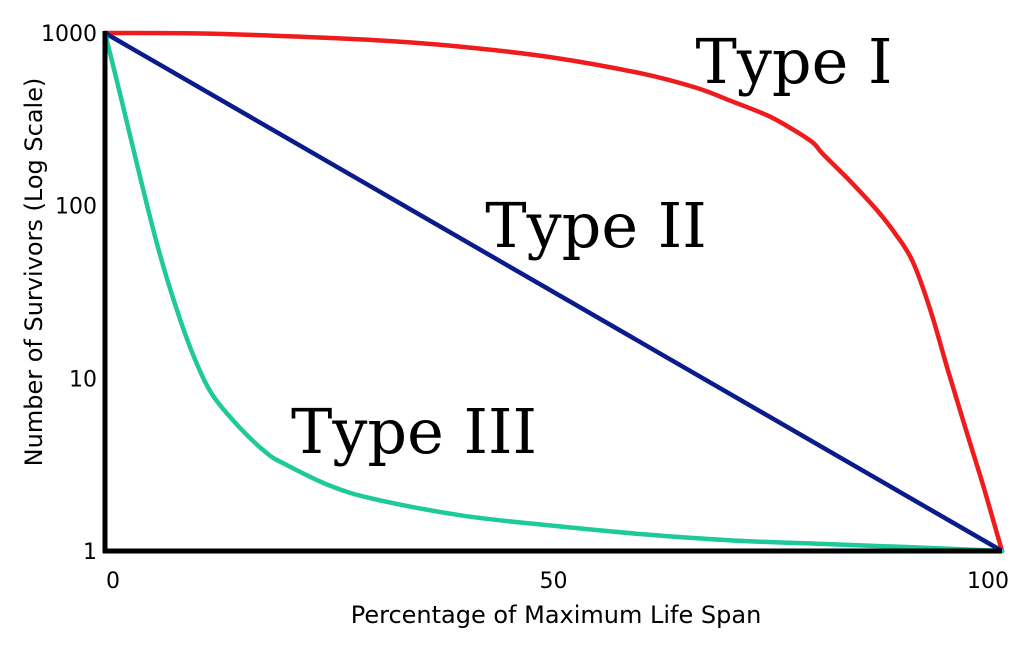  I want to click on y-tick-label: 100, so click(76, 207).